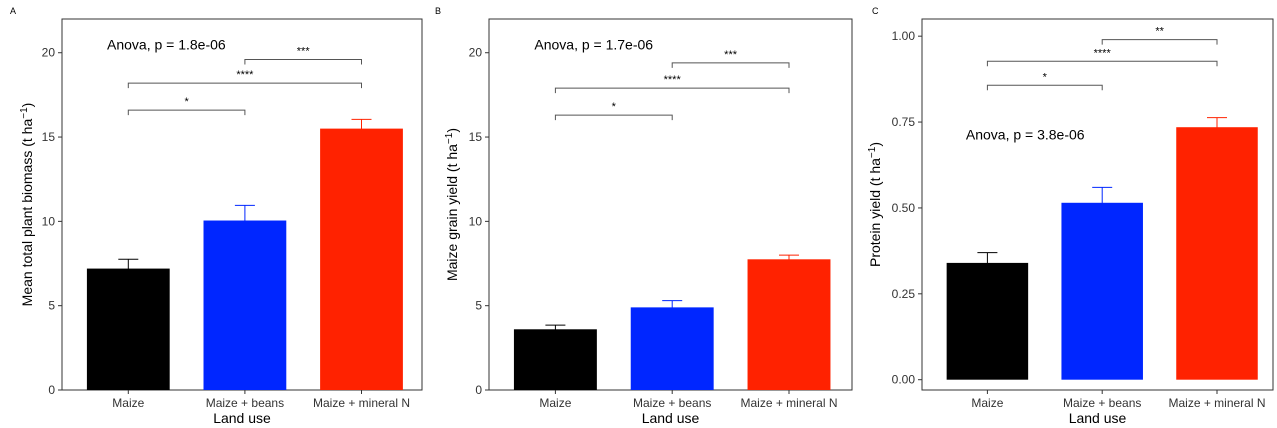 This screenshot has height=428, width=1277. Describe the element at coordinates (593, 44) in the screenshot. I see `anova-annotation: Anova, p = 1.7e-06` at that location.